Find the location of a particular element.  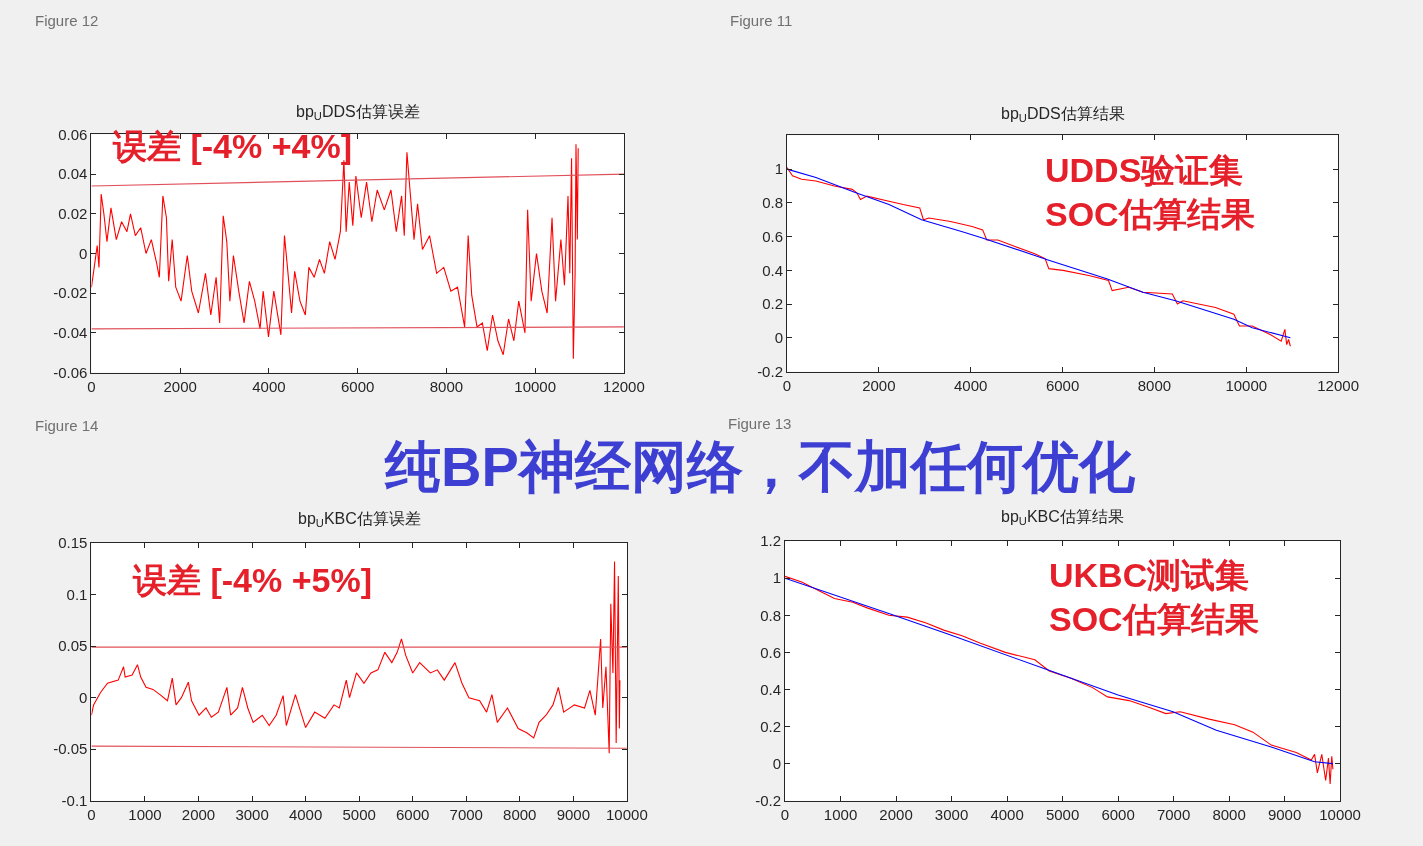

chart-title: bp$_{U}$KBC估算结果 is located at coordinates (1062, 518).